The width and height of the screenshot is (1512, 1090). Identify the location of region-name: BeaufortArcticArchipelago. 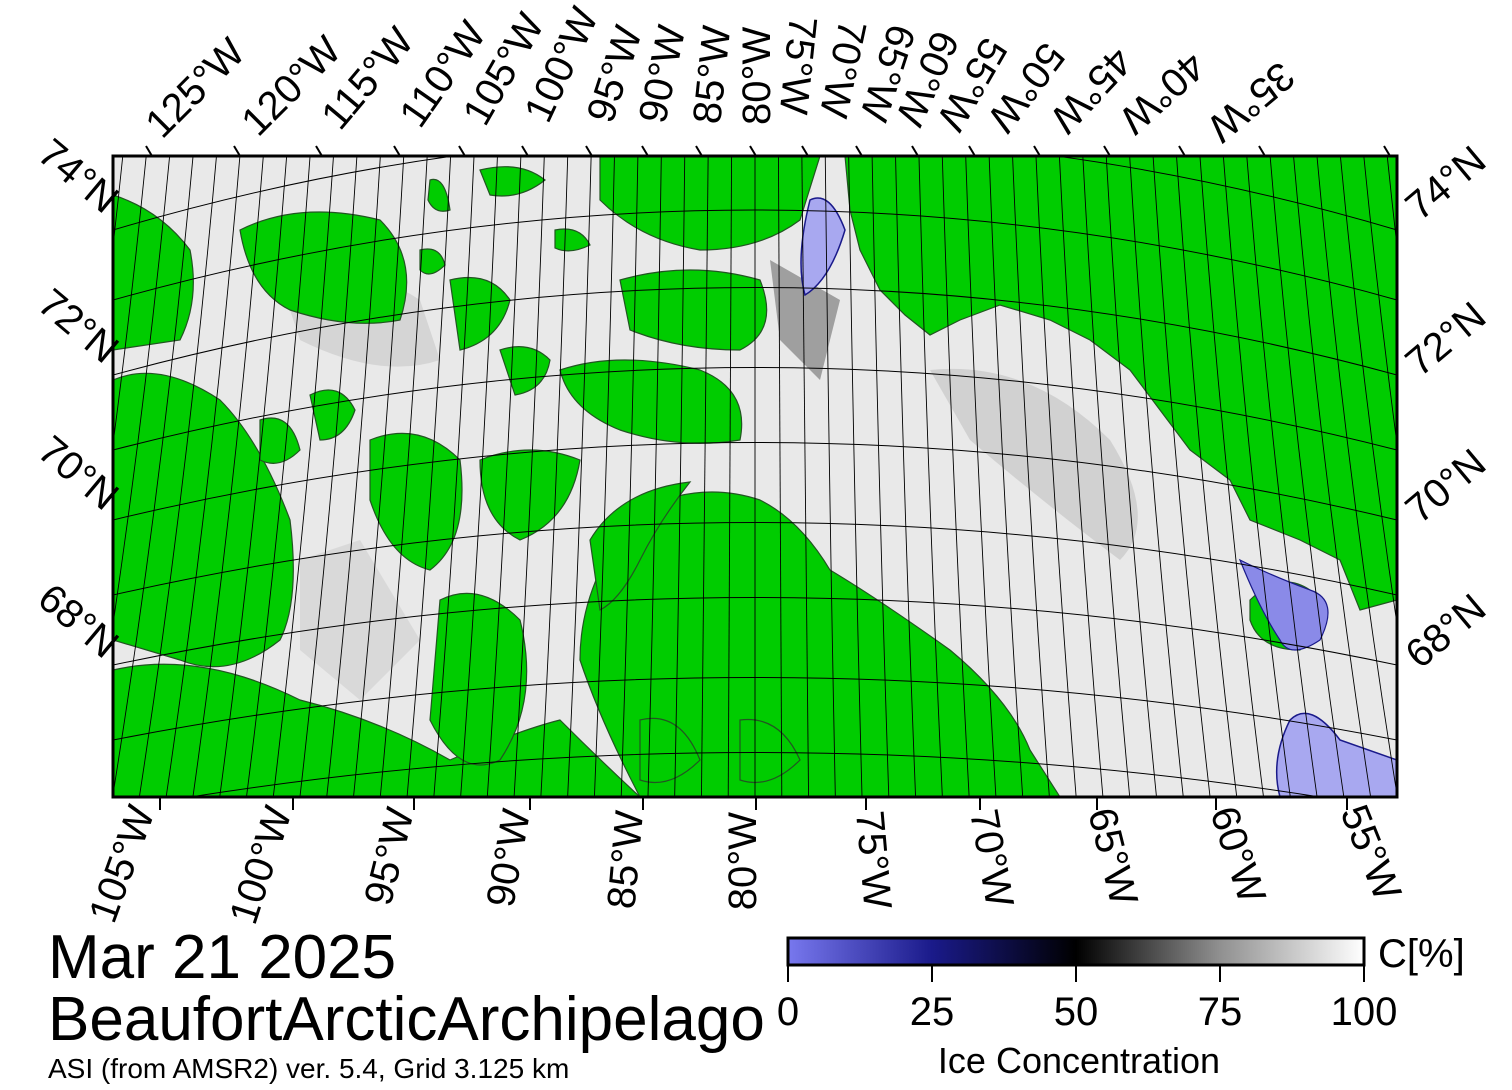
(406, 1019).